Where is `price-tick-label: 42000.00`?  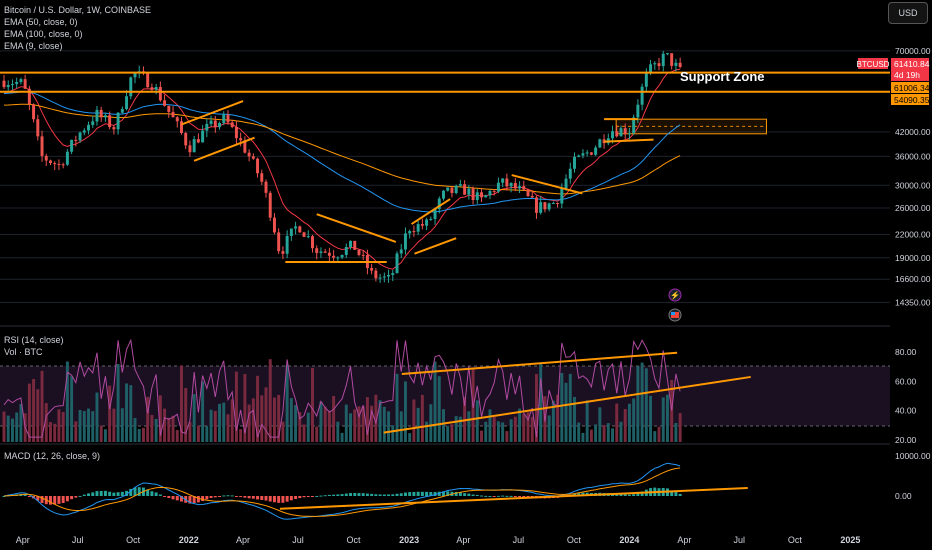 price-tick-label: 42000.00 is located at coordinates (913, 132).